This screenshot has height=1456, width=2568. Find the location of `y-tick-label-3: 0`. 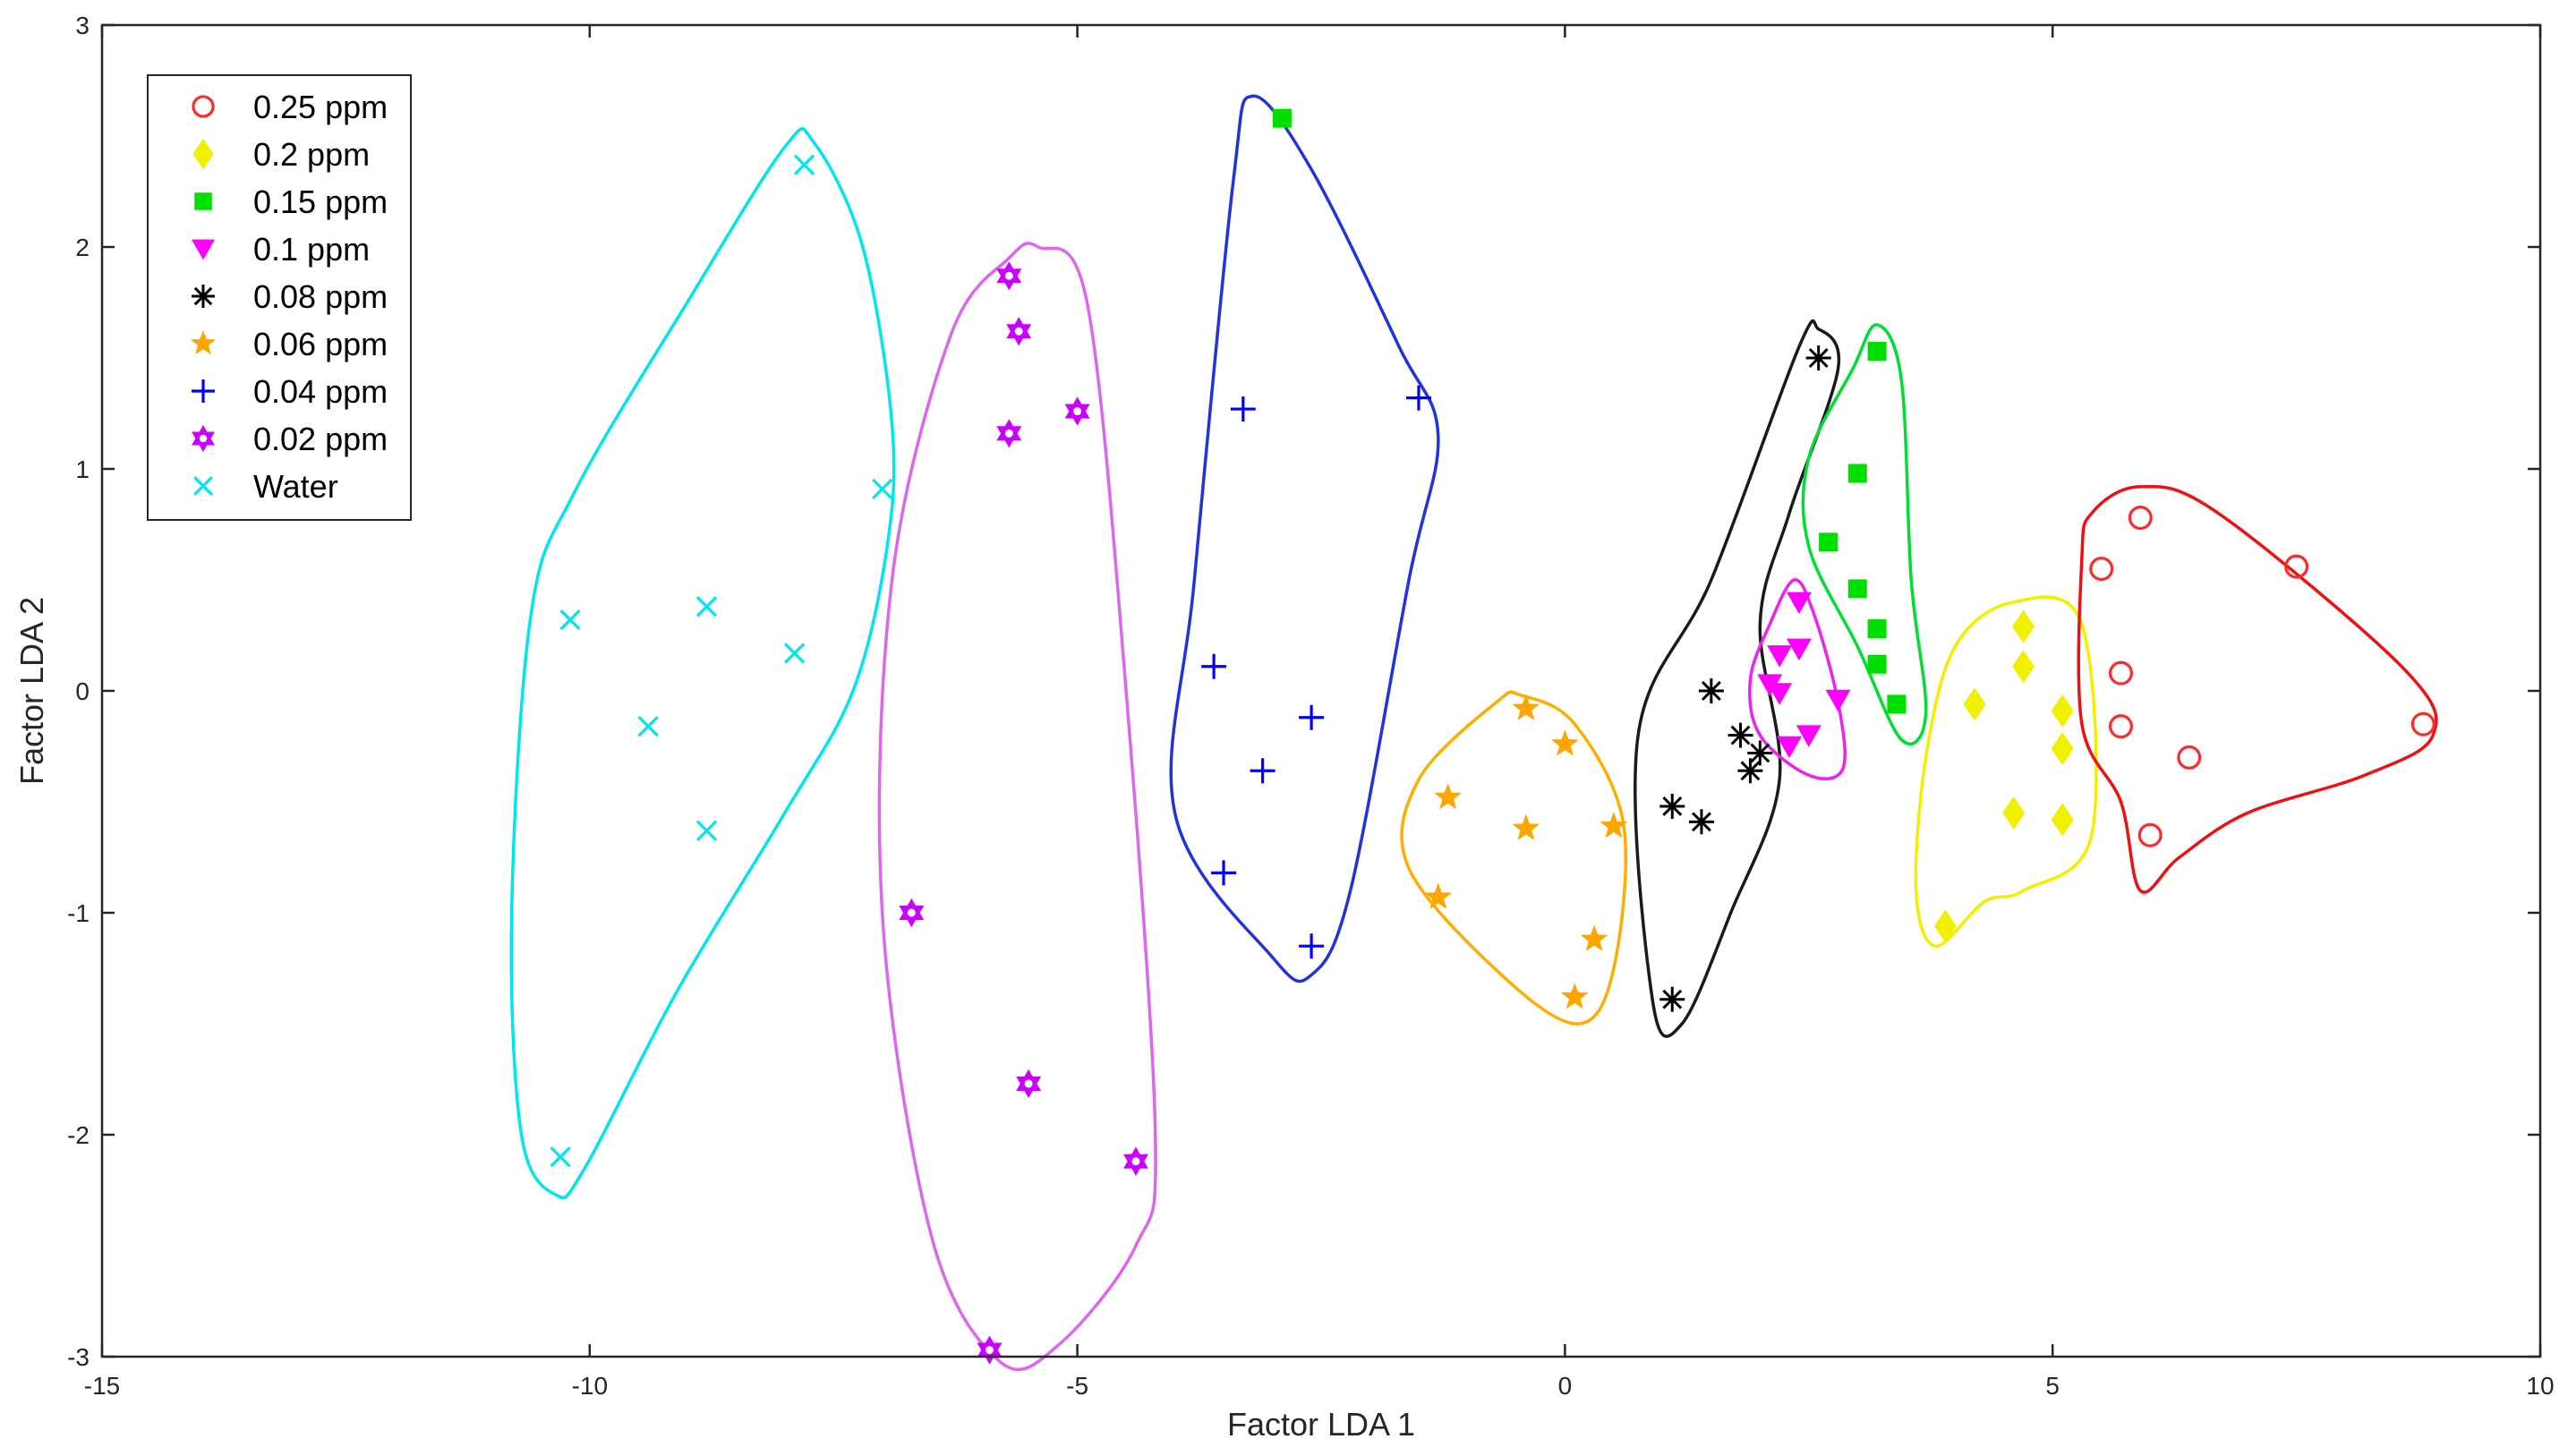

y-tick-label-3: 0 is located at coordinates (82, 691).